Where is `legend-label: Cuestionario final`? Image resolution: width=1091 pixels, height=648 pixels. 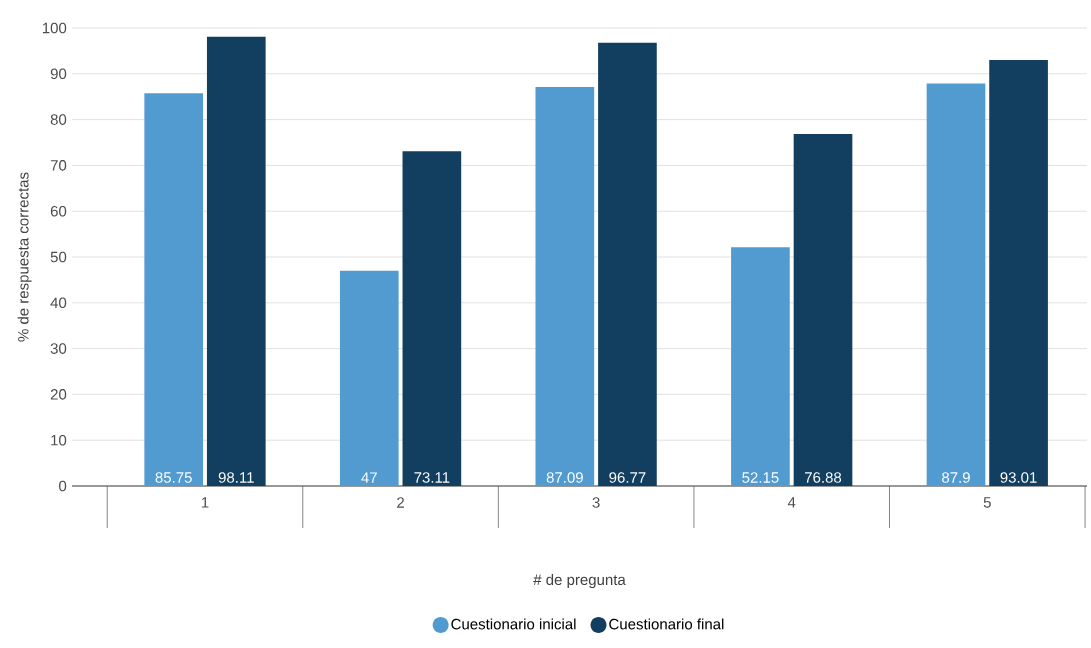
legend-label: Cuestionario final is located at coordinates (666, 624).